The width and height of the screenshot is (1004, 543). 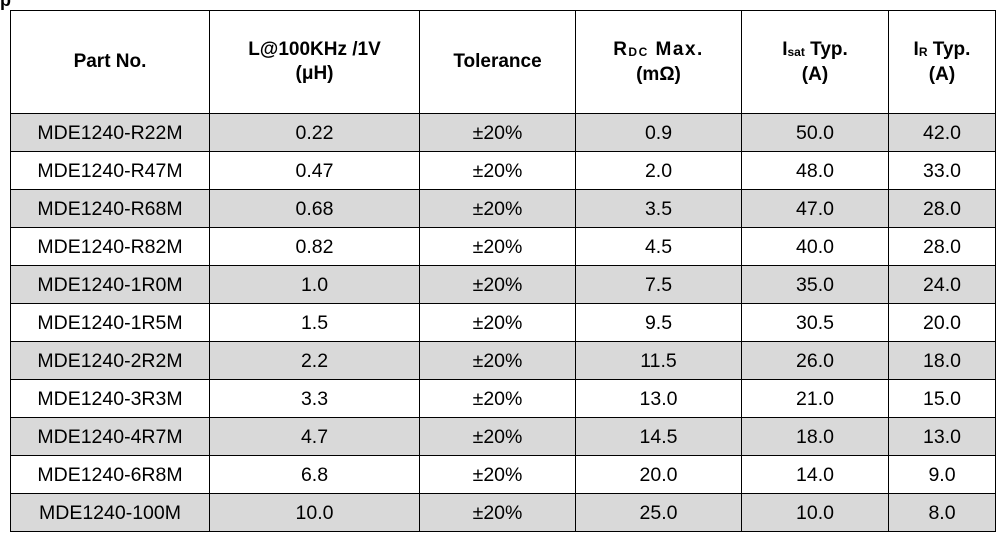 What do you see at coordinates (658, 360) in the screenshot?
I see `cell-rdc-max: 11.5` at bounding box center [658, 360].